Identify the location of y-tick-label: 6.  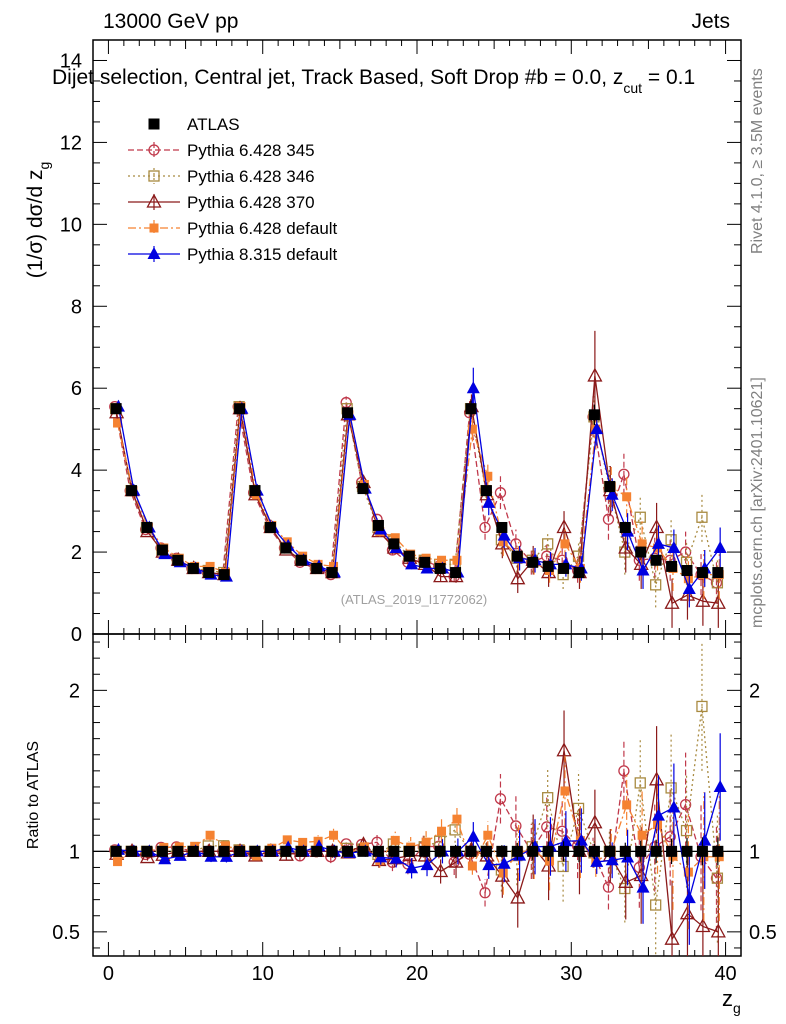
(76, 389).